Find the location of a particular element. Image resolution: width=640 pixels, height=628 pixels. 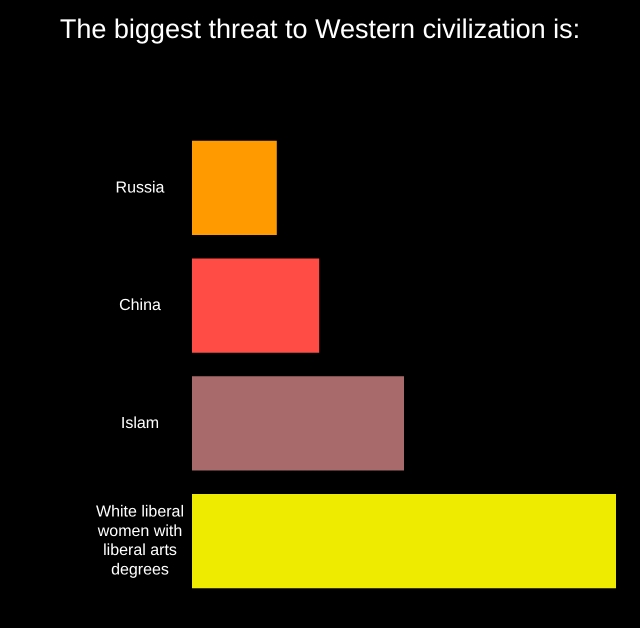

y-tick-label: Russia is located at coordinates (140, 187).